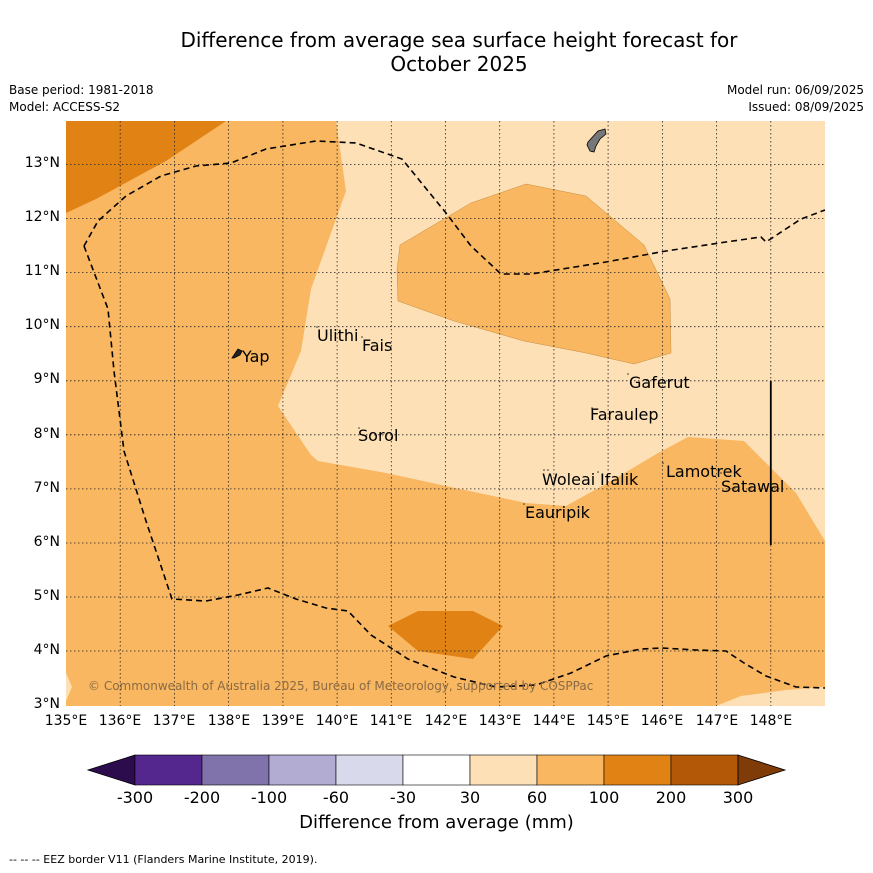 The width and height of the screenshot is (873, 873). What do you see at coordinates (256, 356) in the screenshot?
I see `label-yap: Yap` at bounding box center [256, 356].